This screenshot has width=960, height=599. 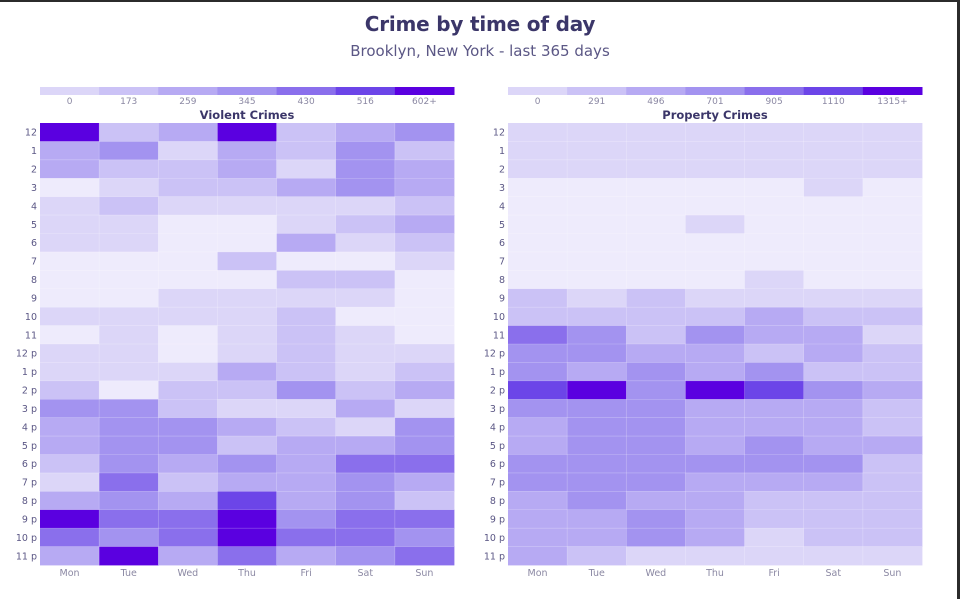 I want to click on property-crimes-cell-6-p-fri, so click(x=774, y=464).